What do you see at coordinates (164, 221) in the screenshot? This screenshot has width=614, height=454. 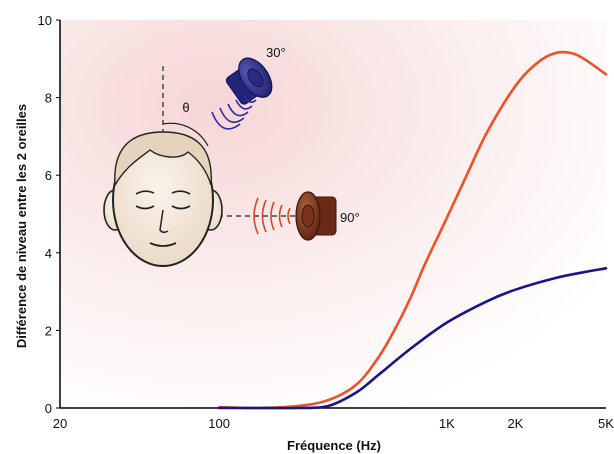 I see `nose` at bounding box center [164, 221].